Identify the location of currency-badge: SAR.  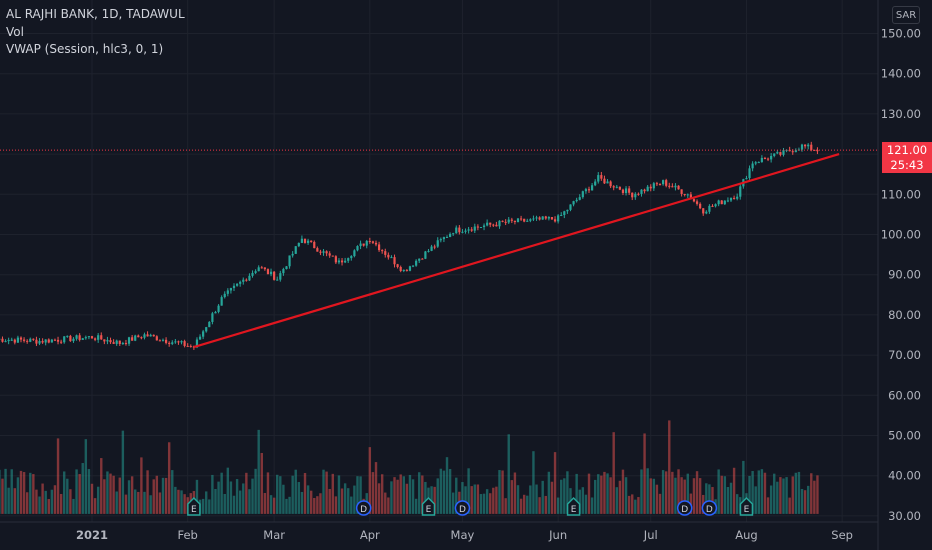
(906, 15).